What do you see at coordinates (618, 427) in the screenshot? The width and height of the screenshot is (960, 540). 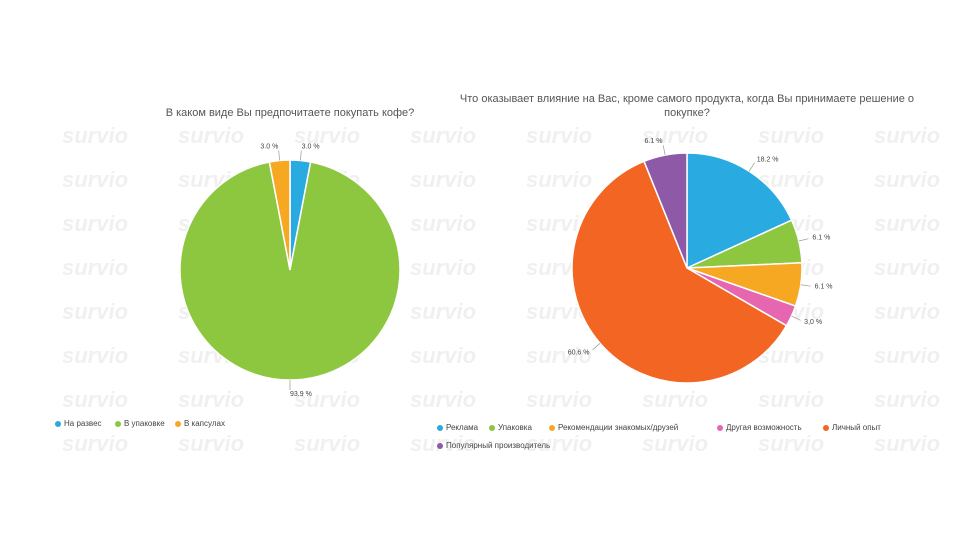 I see `legend-label: Рекомендации знакомых/друзей` at bounding box center [618, 427].